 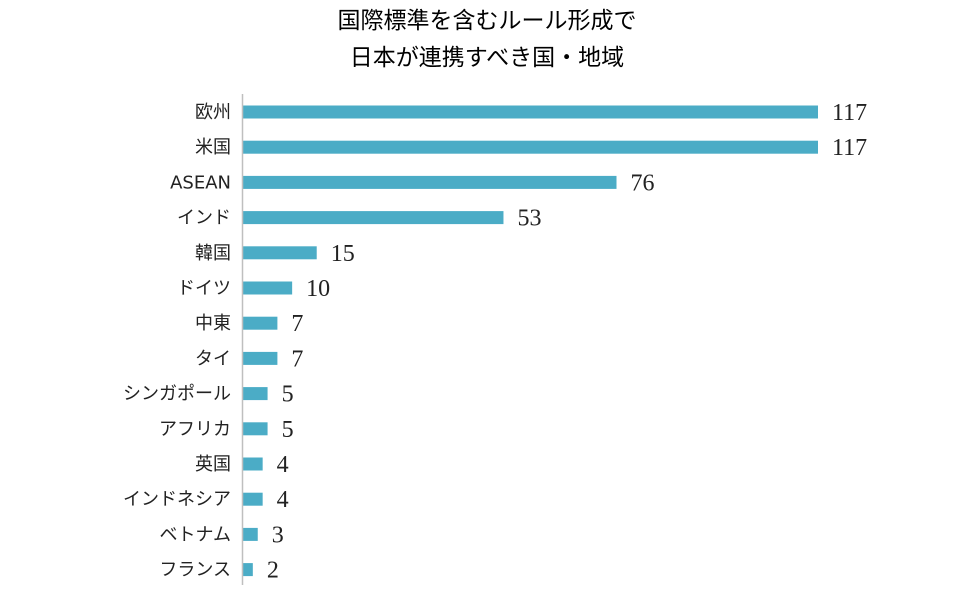 I want to click on category-label: アフリカ, so click(x=195, y=429).